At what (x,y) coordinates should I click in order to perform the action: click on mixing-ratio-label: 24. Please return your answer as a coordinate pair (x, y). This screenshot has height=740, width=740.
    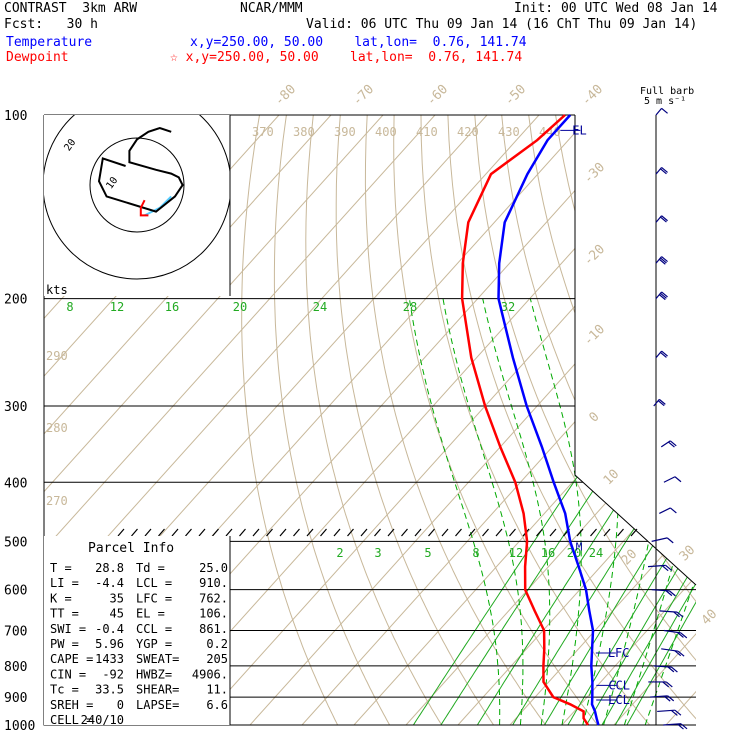
    Looking at the image, I should click on (596, 553).